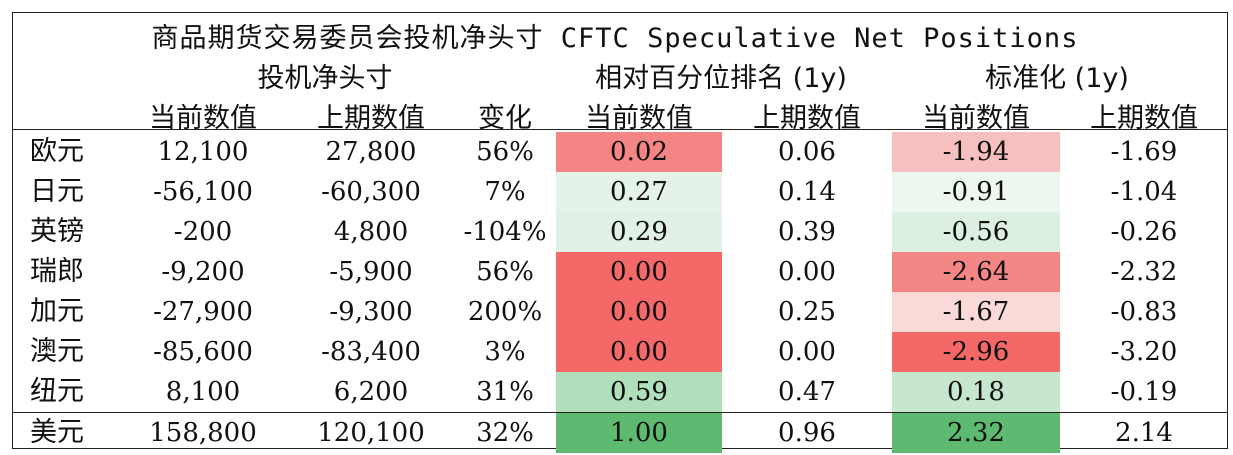 The height and width of the screenshot is (455, 1233). I want to click on table-cell: -9,300, so click(371, 312).